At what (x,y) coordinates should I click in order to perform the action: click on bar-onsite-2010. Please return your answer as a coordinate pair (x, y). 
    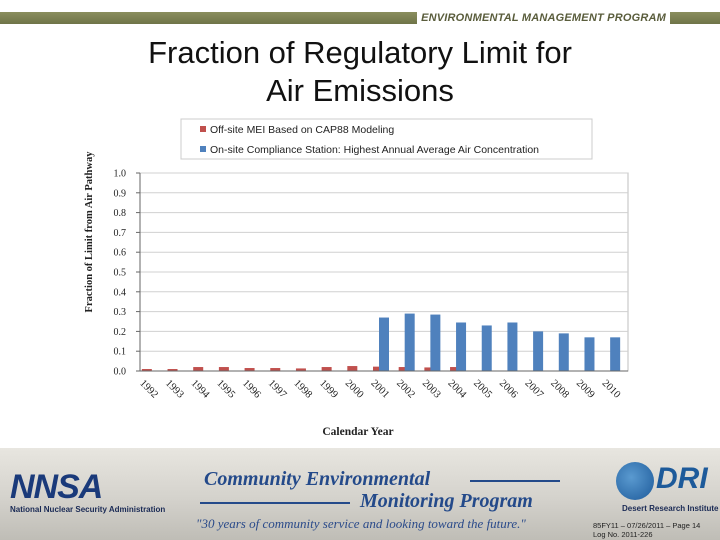
    Looking at the image, I should click on (615, 354).